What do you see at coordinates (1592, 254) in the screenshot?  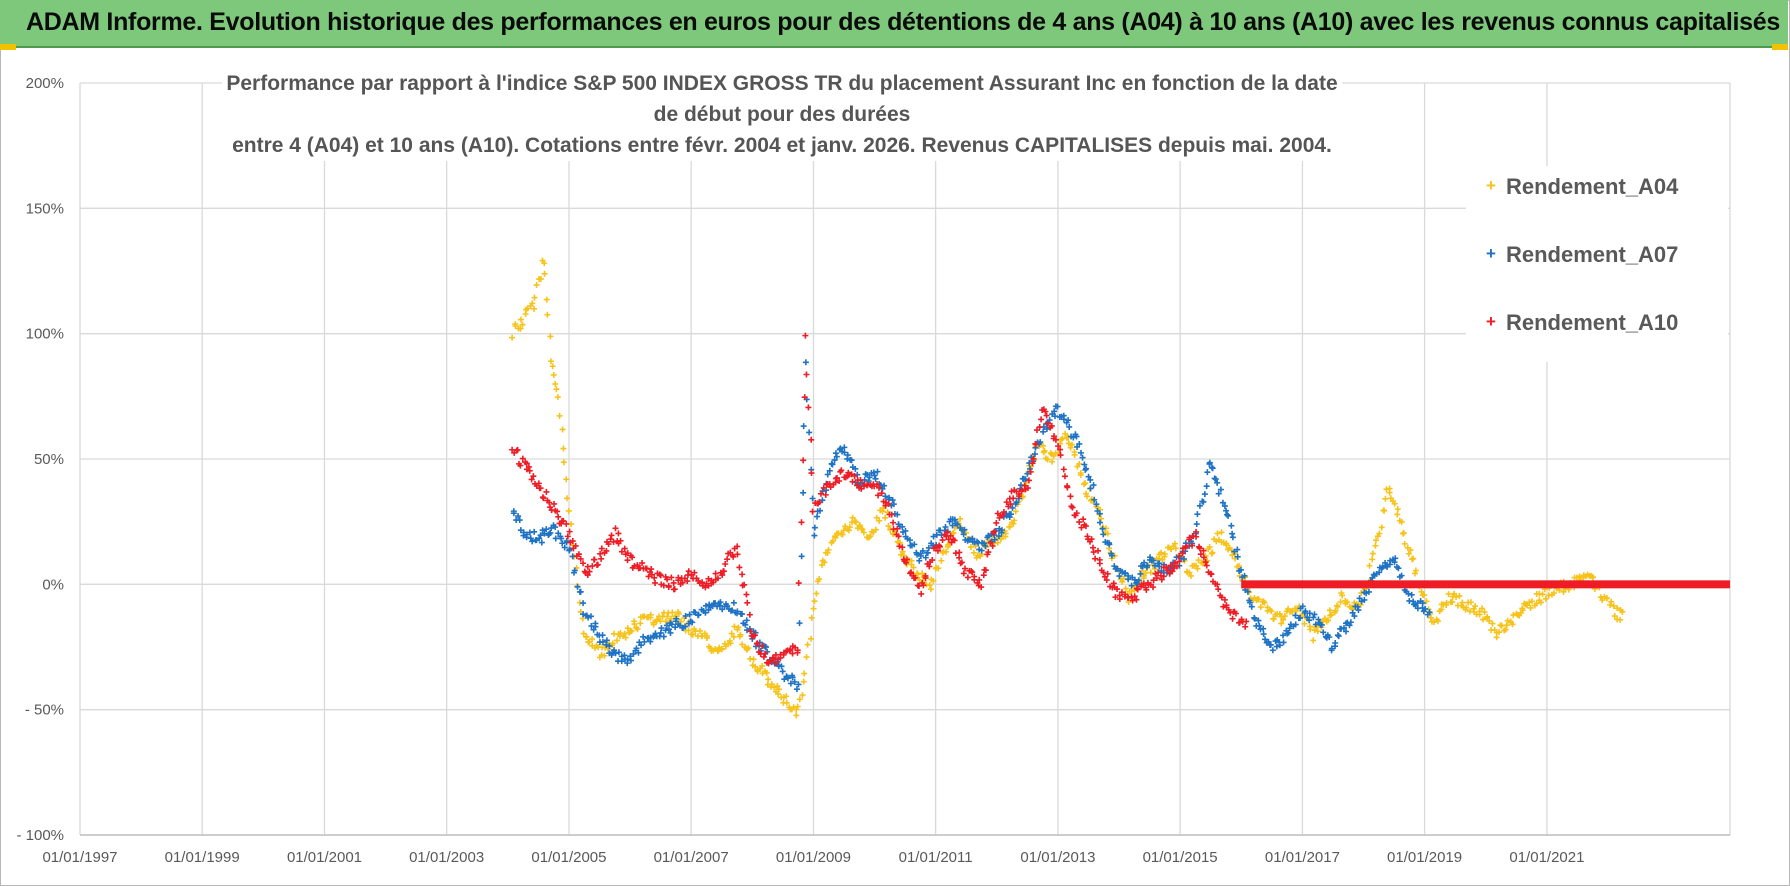 I see `legend-label-a07: Rendement_A07` at bounding box center [1592, 254].